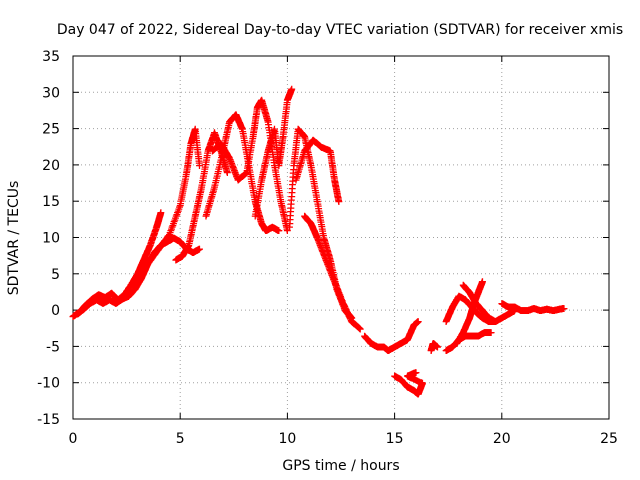 Image resolution: width=640 pixels, height=480 pixels. Describe the element at coordinates (48, 420) in the screenshot. I see `y-tick-label: -15` at that location.